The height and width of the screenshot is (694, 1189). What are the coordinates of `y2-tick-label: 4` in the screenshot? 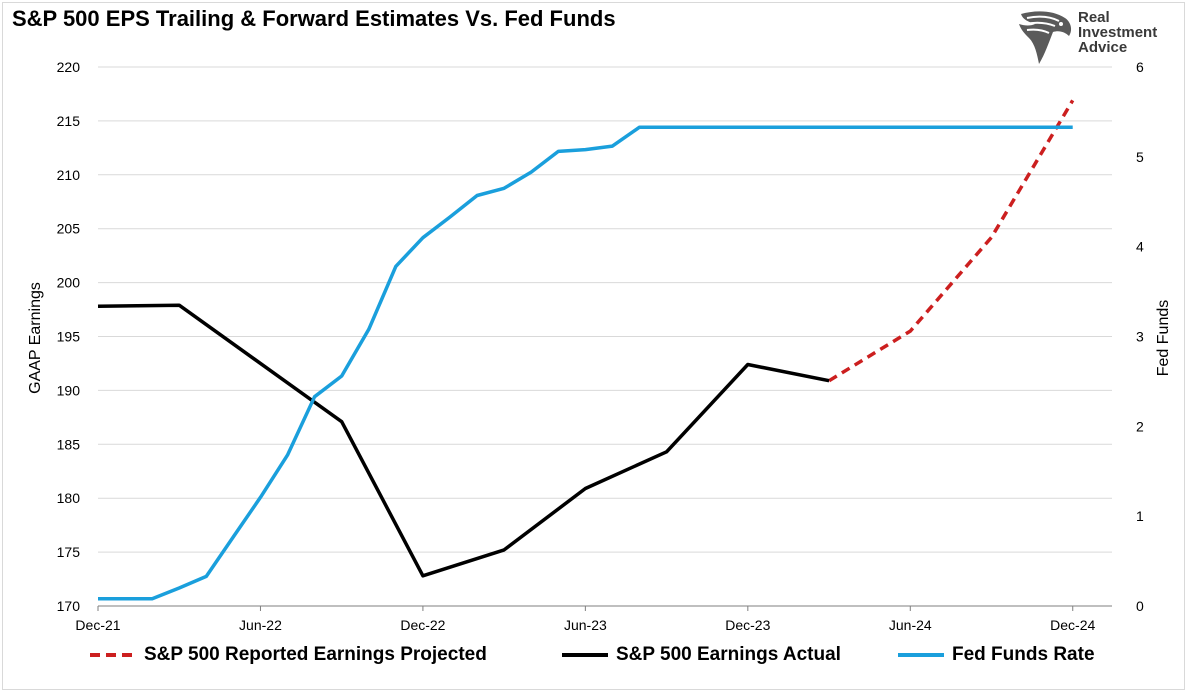 It's located at (1140, 247).